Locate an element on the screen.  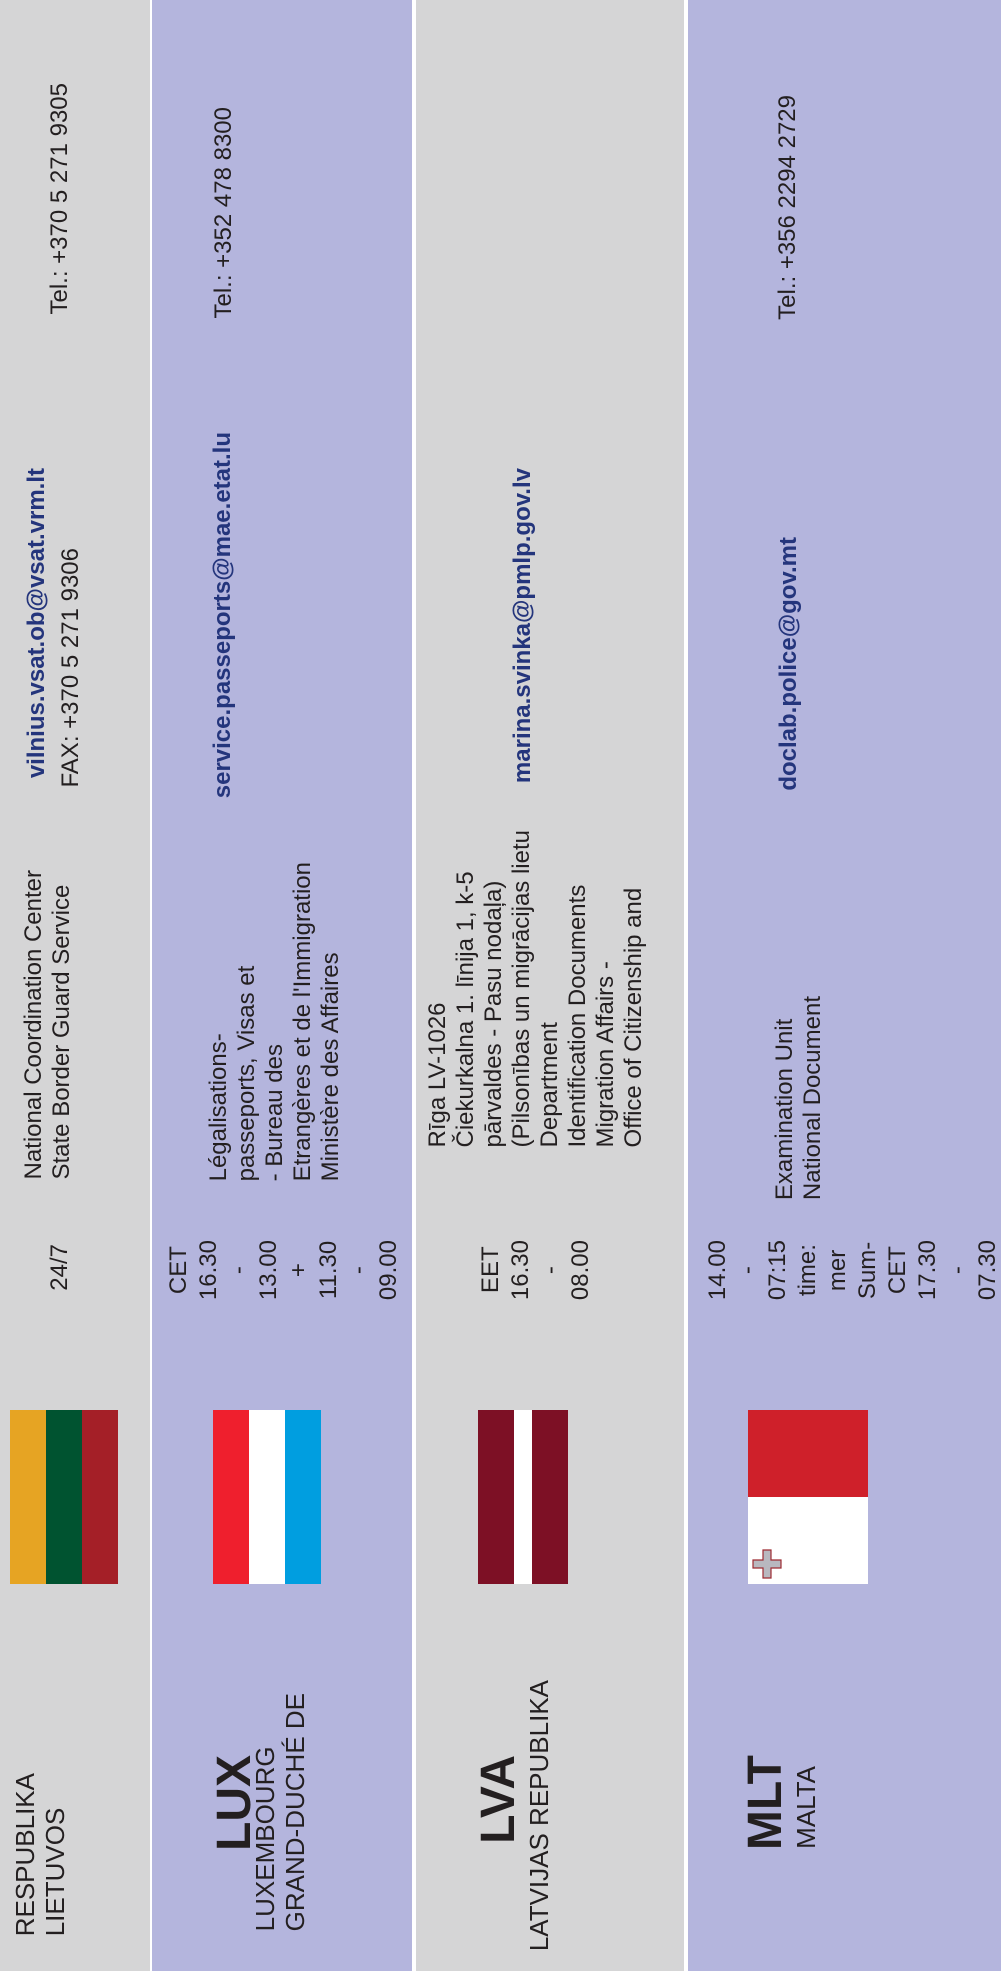
country-name-line2: LUXEMBOURG is located at coordinates (265, 1838).